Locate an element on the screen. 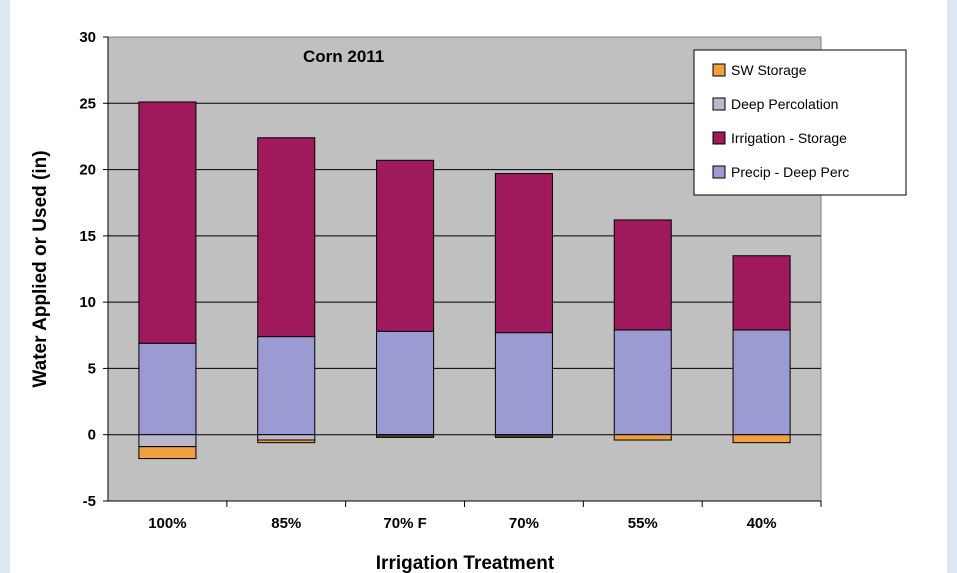  y-tick-label: 25 is located at coordinates (87, 103).